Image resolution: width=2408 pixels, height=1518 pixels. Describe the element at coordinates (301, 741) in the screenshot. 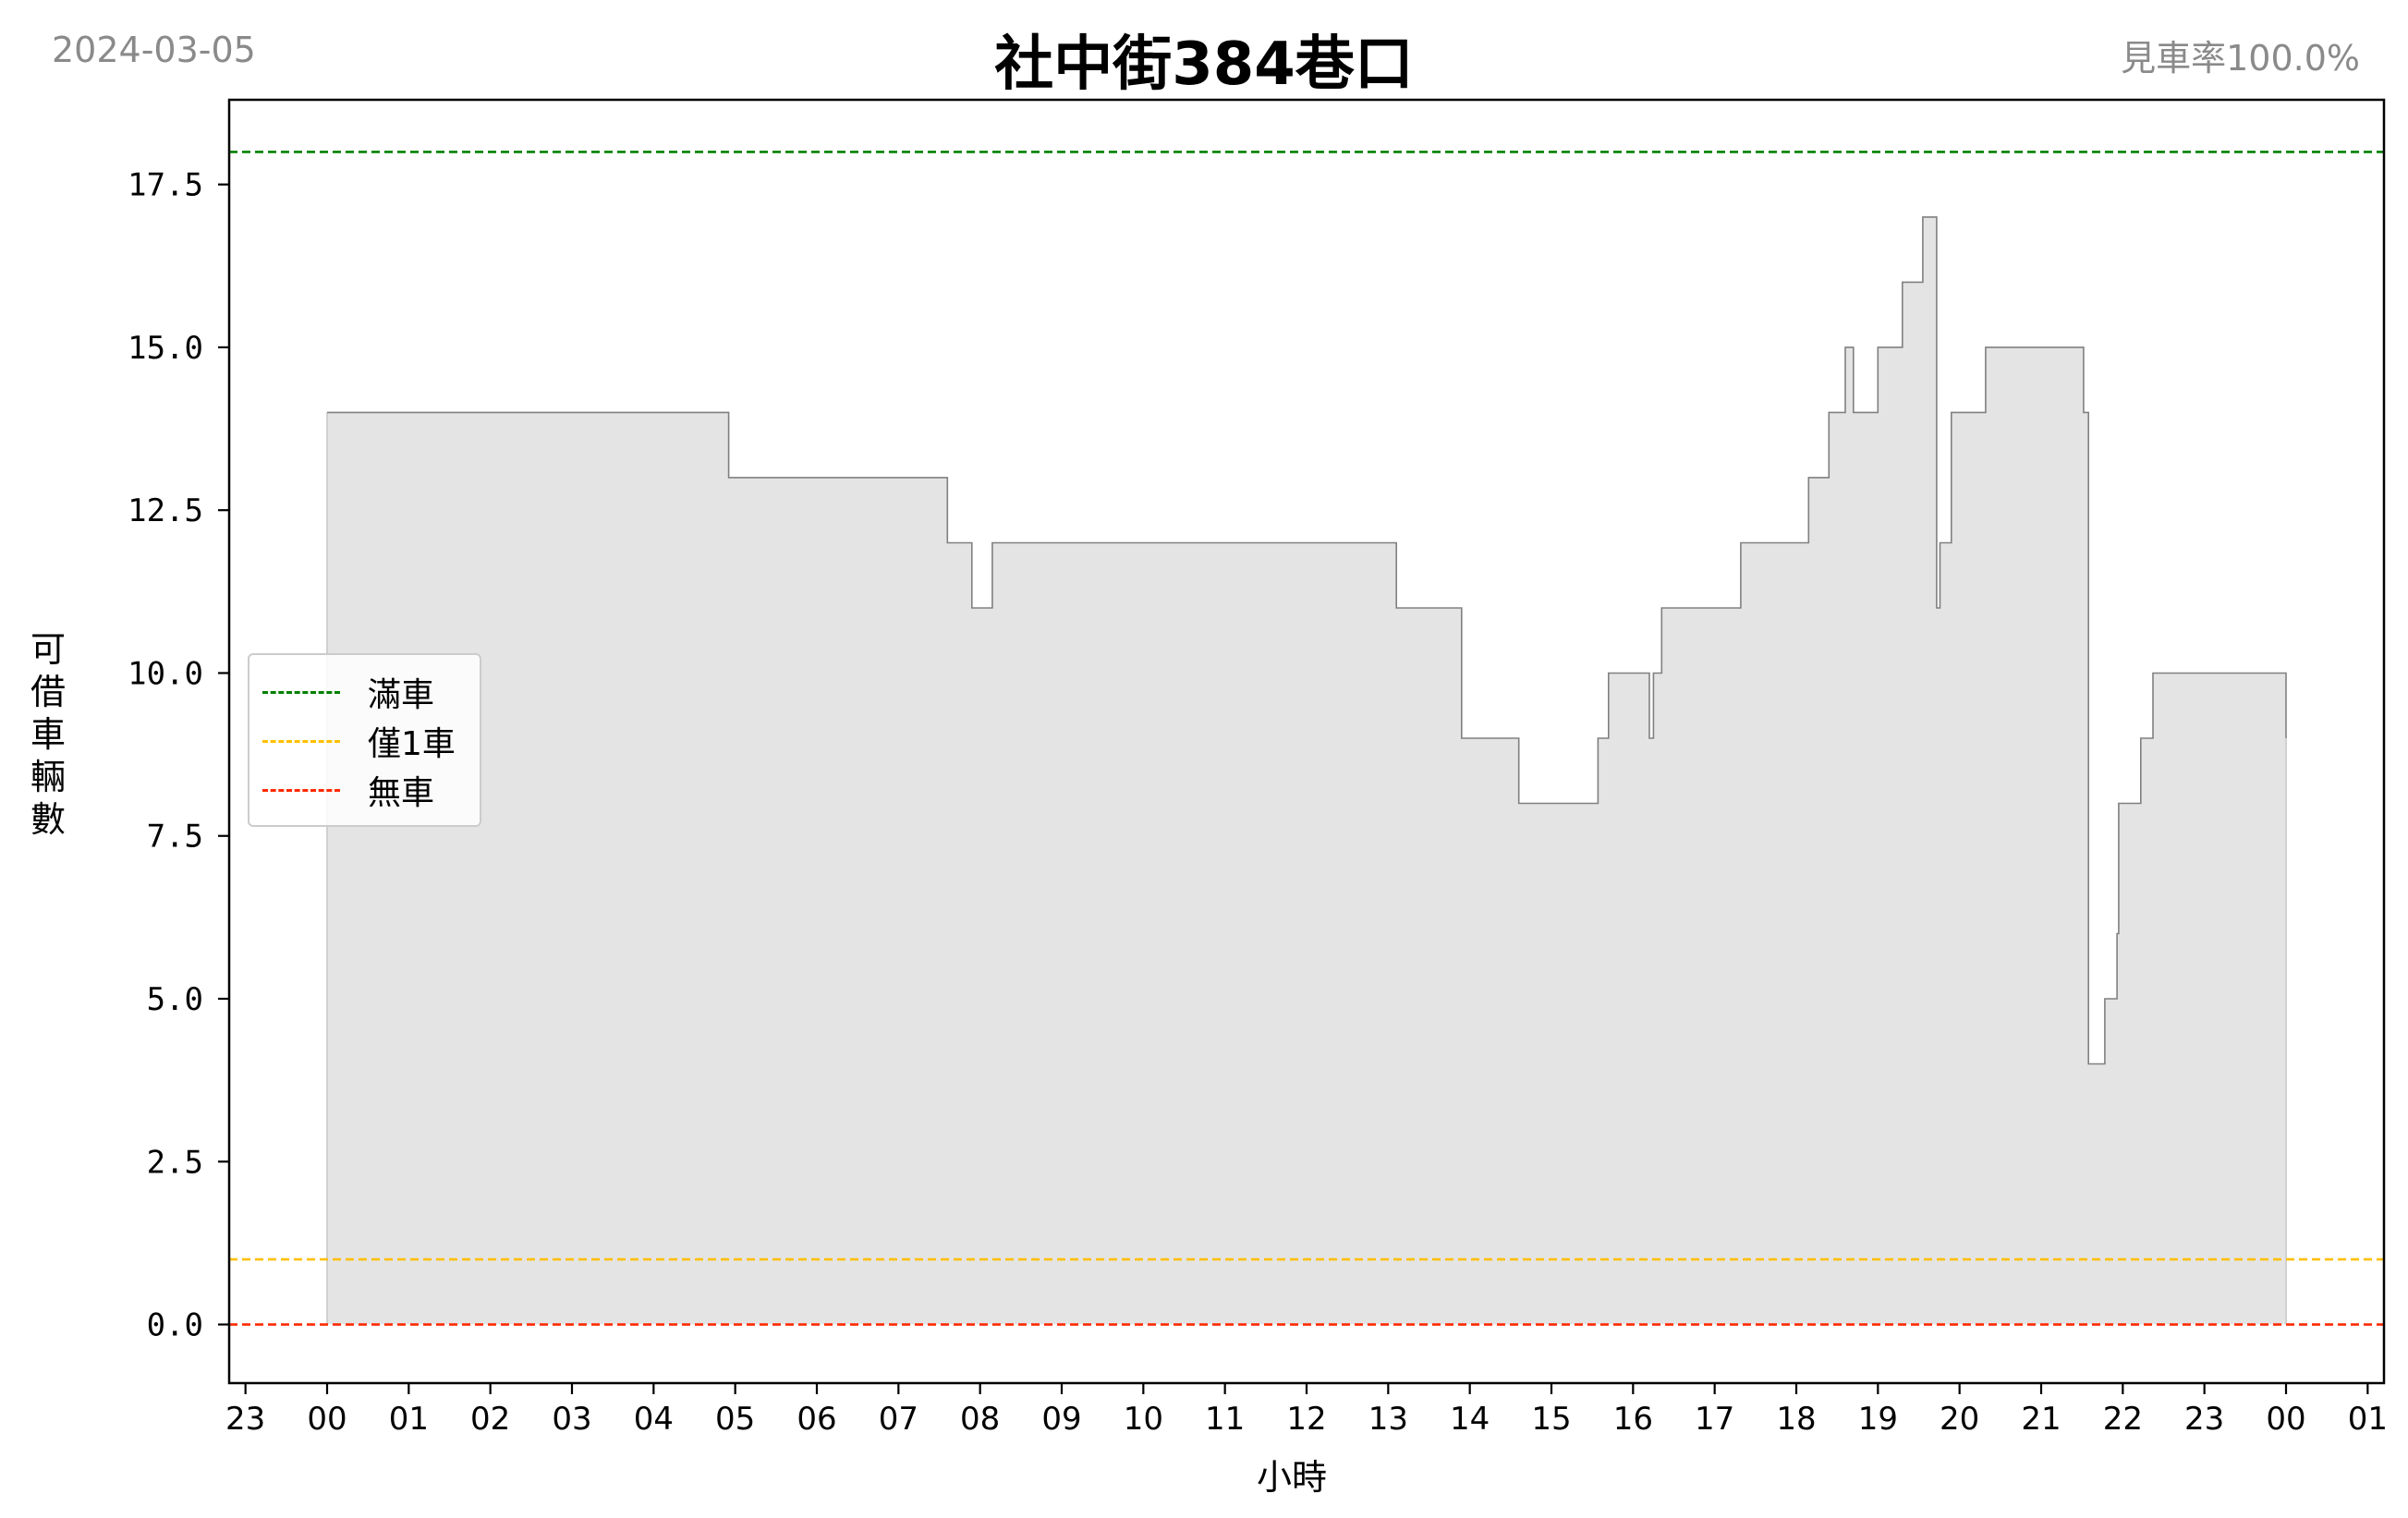

I see `legend-swatch-one` at that location.